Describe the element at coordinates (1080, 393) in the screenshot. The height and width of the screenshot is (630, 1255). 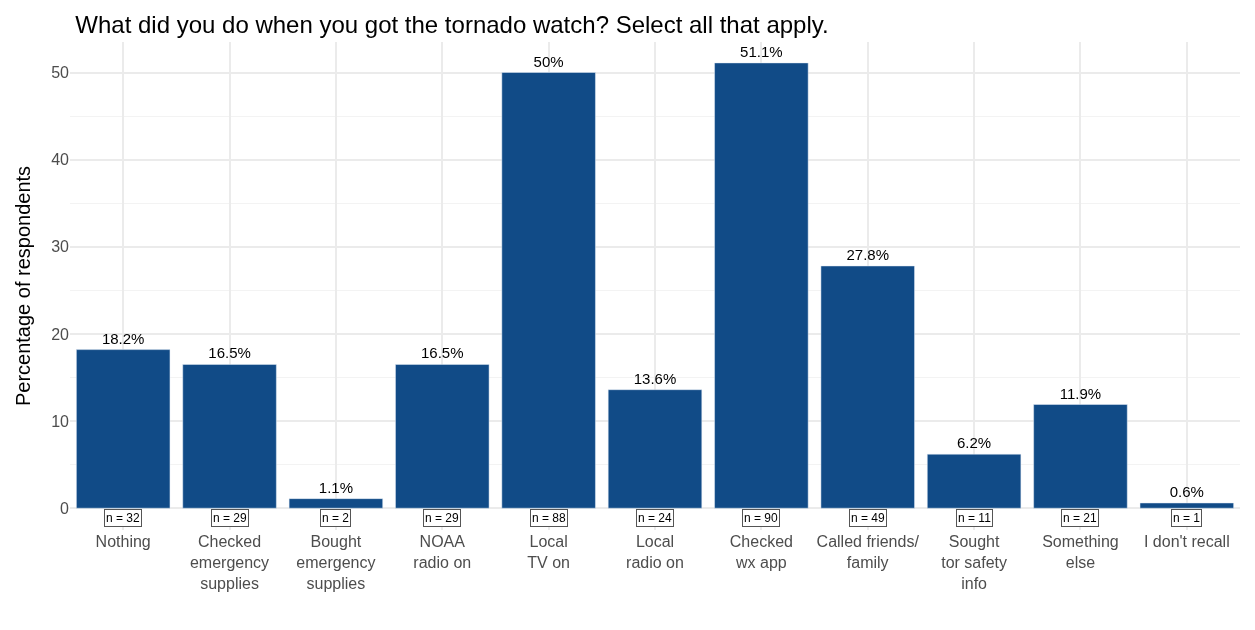
I see `data-label: 11.9%` at that location.